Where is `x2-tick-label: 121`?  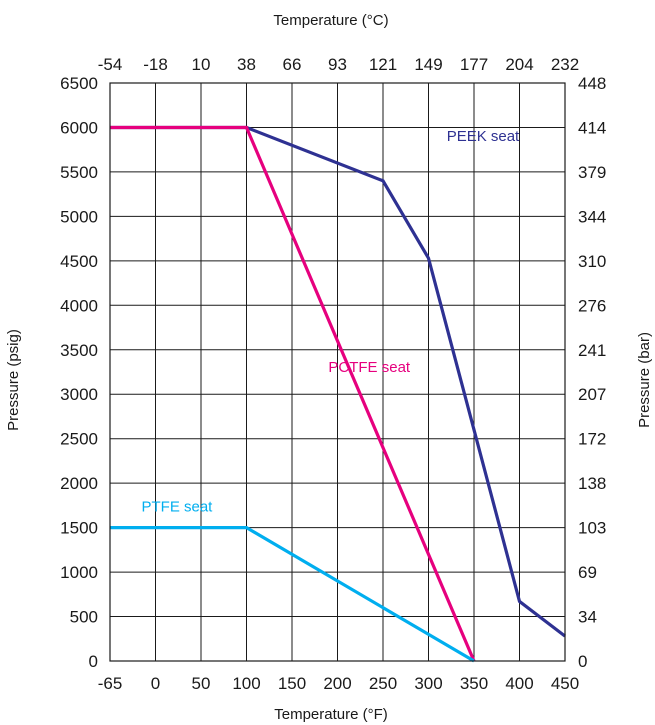
x2-tick-label: 121 is located at coordinates (383, 64).